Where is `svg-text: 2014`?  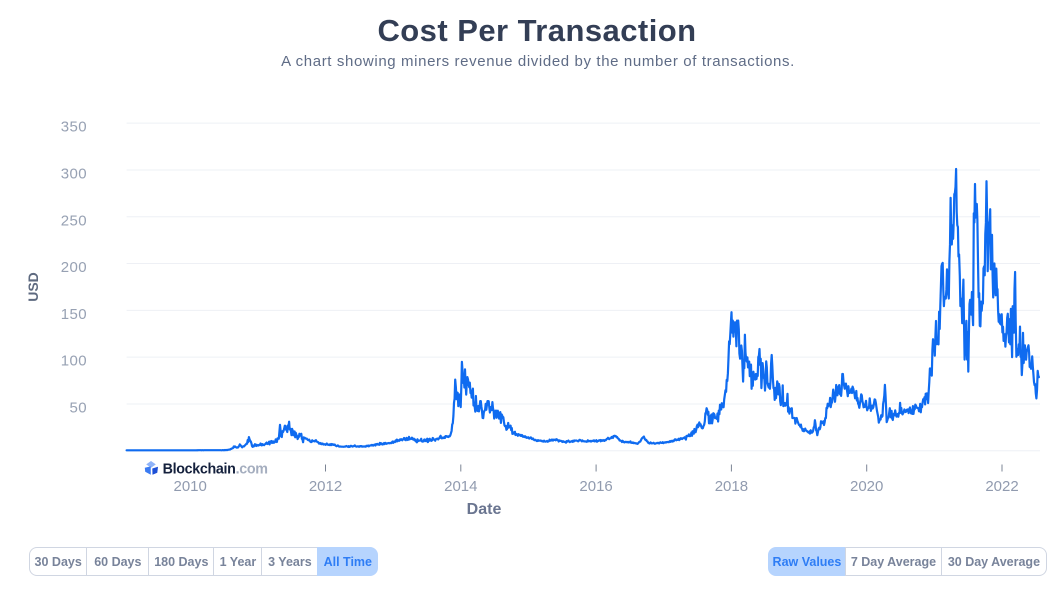
svg-text: 2014 is located at coordinates (460, 486).